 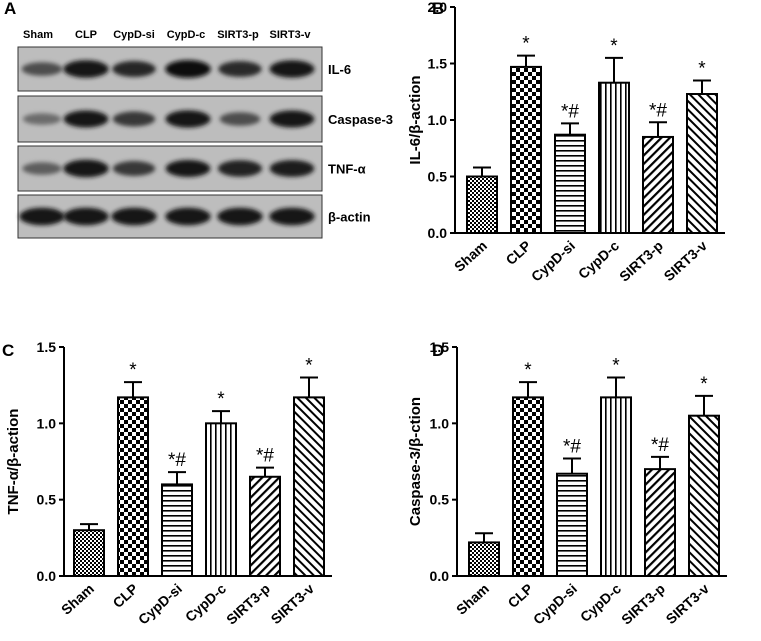 What do you see at coordinates (238, 35) in the screenshot?
I see `lane-label: SIRT3-p` at bounding box center [238, 35].